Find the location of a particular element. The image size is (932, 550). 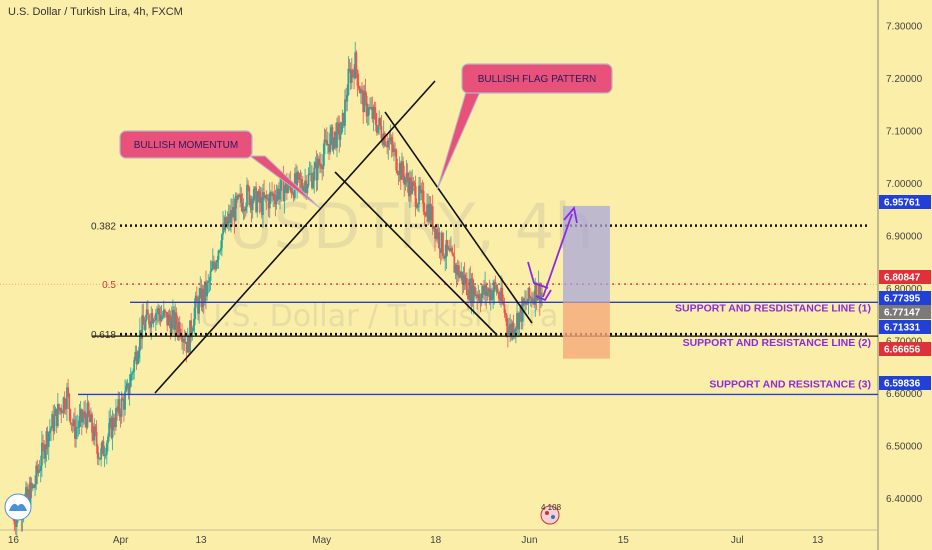

idea-indicator-icon: 4 108 is located at coordinates (551, 514).